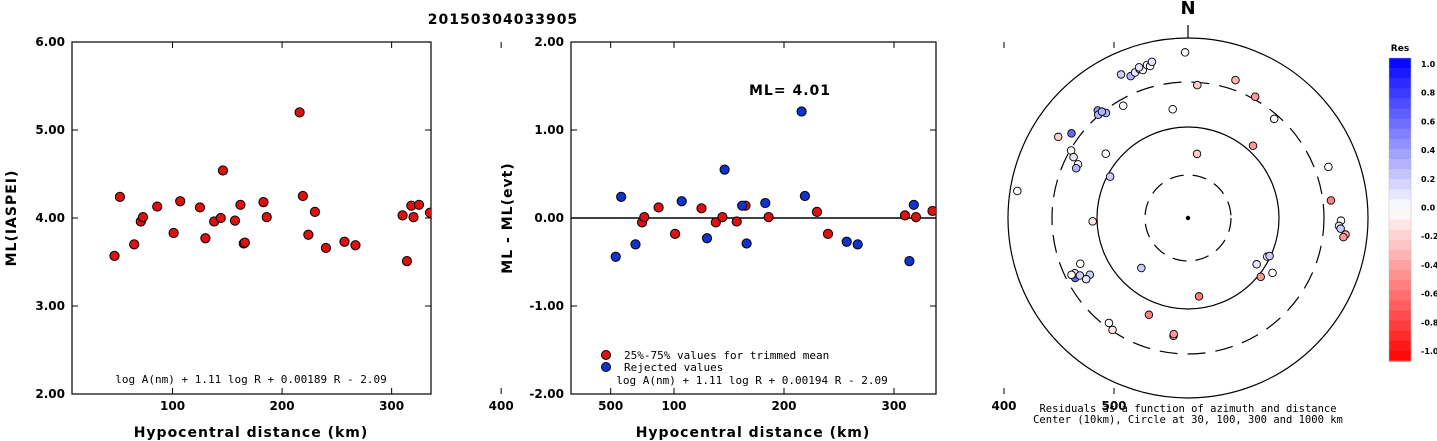 This screenshot has width=1437, height=441. I want to click on colorbar-tick-label: -0.4, so click(1429, 265).